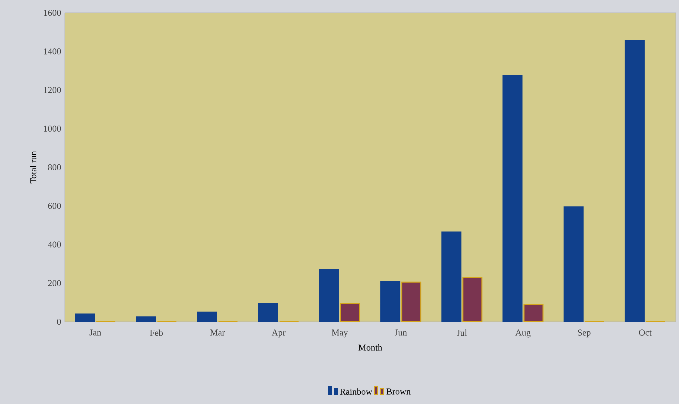 The height and width of the screenshot is (404, 679). Describe the element at coordinates (55, 167) in the screenshot. I see `y-tick-label: 800` at that location.